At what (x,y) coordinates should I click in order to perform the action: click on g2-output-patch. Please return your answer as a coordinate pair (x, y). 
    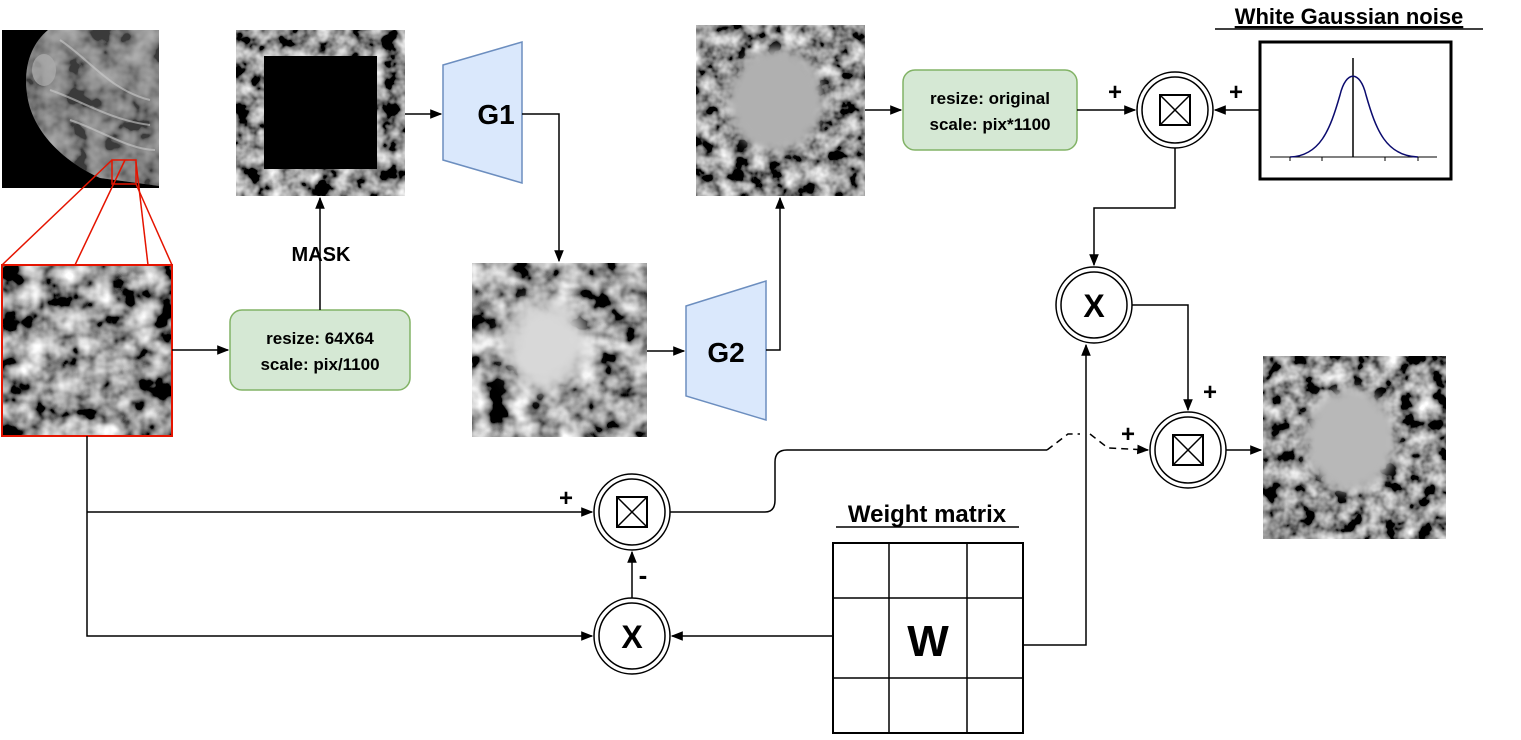
    Looking at the image, I should click on (780, 110).